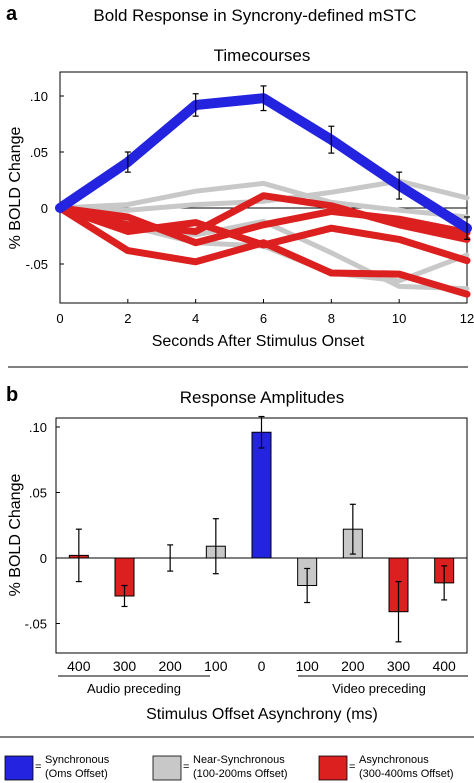 The width and height of the screenshot is (474, 783). I want to click on legend-near-synchronous-label: Near-Synchronous, so click(239, 760).